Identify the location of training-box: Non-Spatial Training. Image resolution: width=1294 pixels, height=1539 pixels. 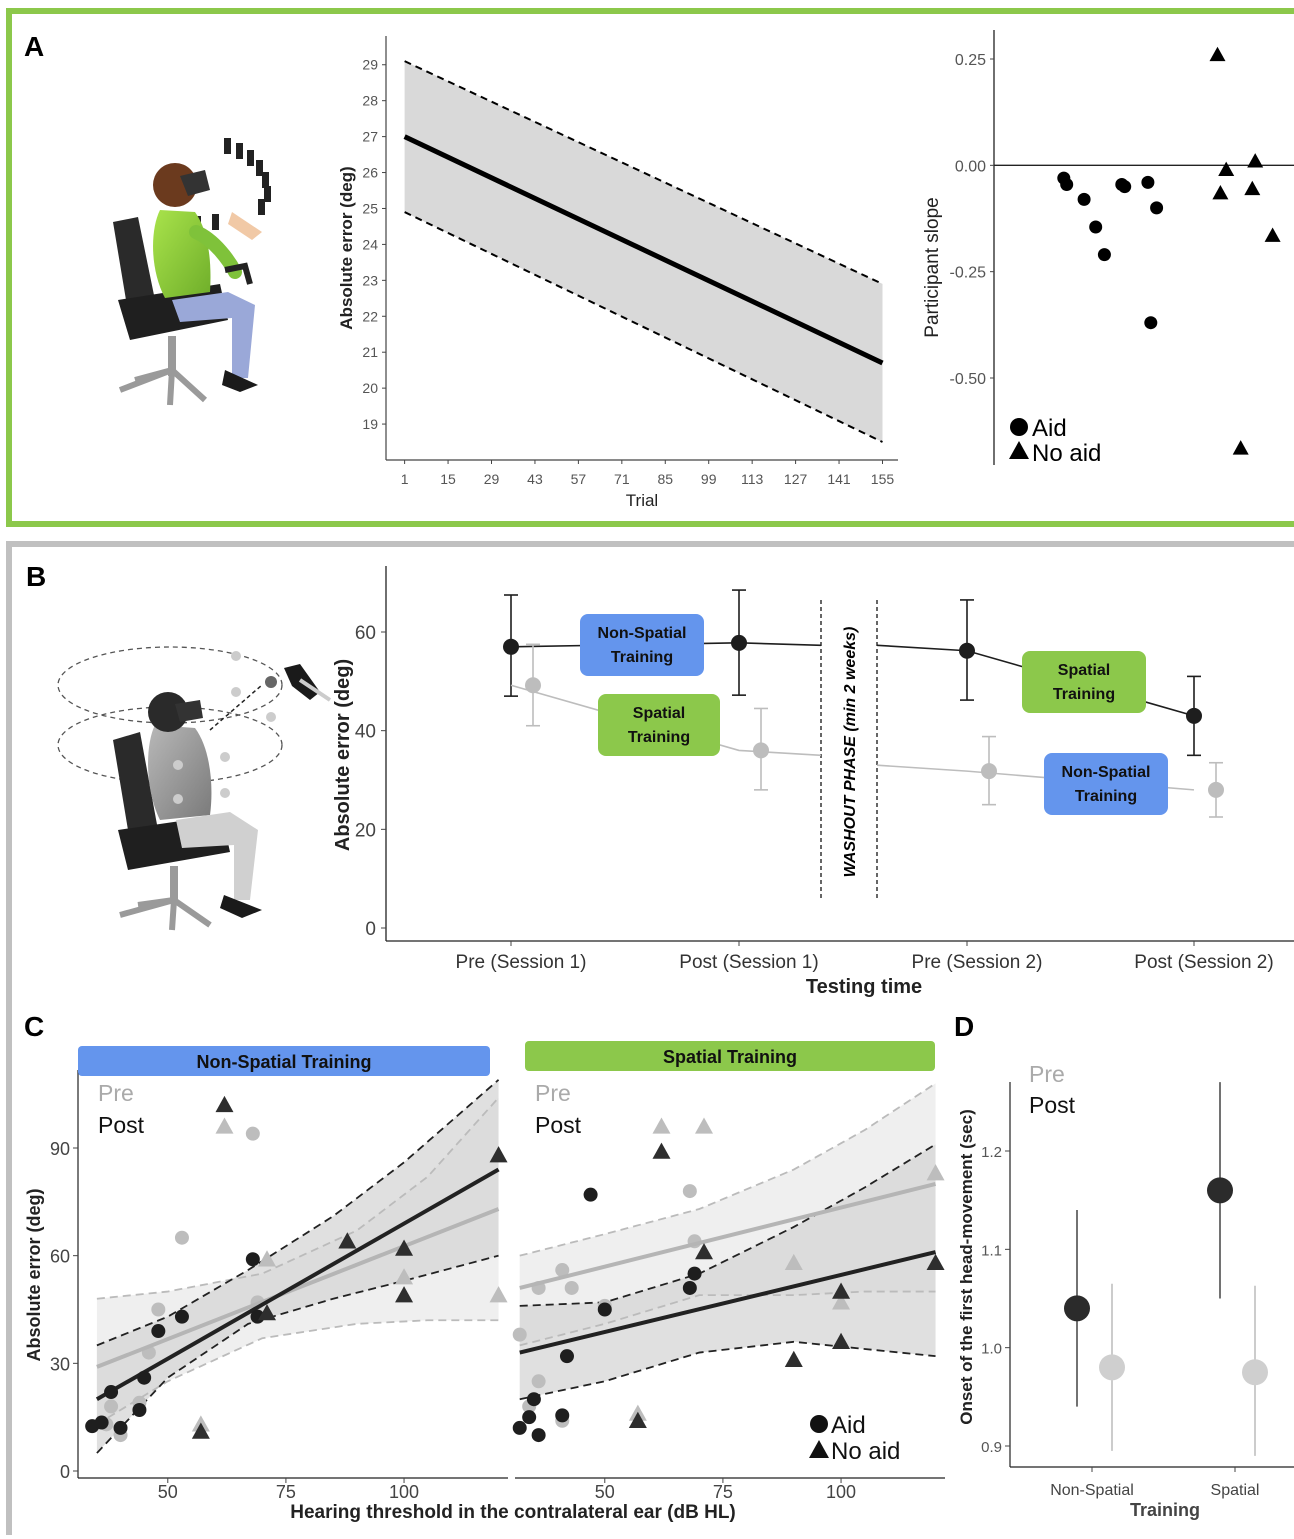
(642, 645).